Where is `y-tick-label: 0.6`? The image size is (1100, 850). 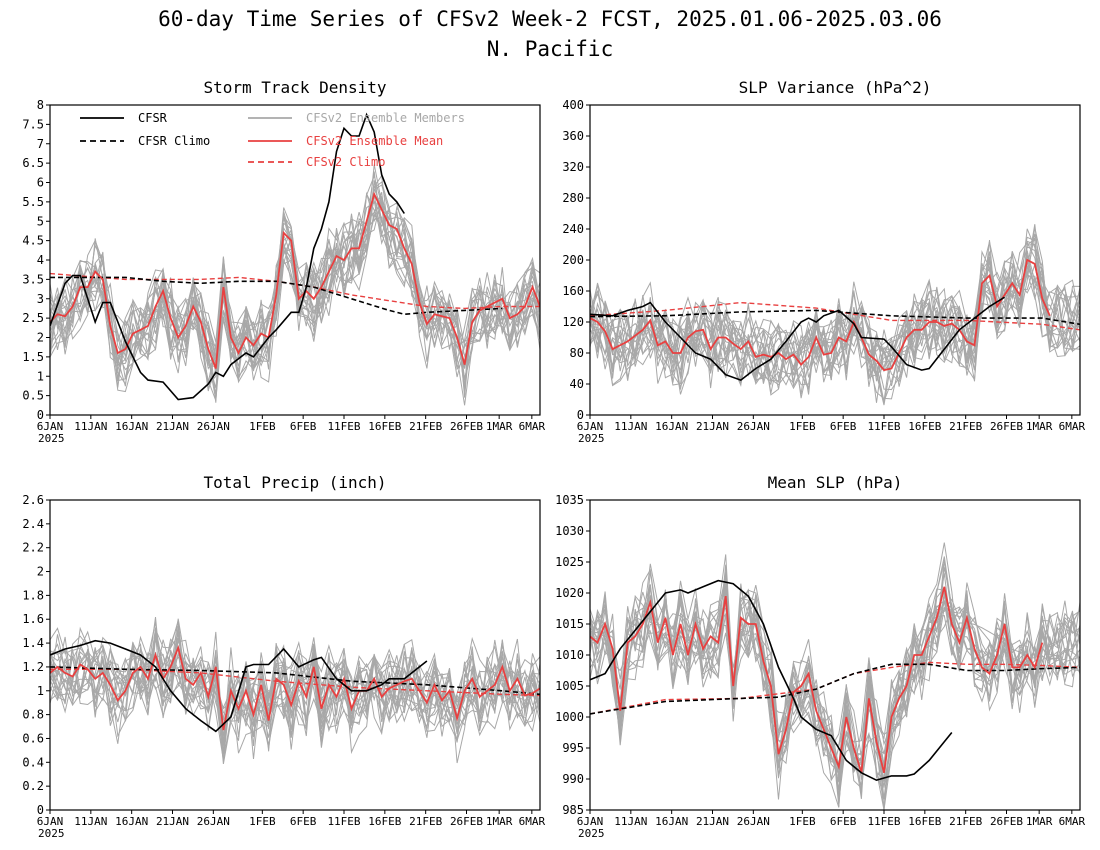
y-tick-label: 0.6 is located at coordinates (33, 738).